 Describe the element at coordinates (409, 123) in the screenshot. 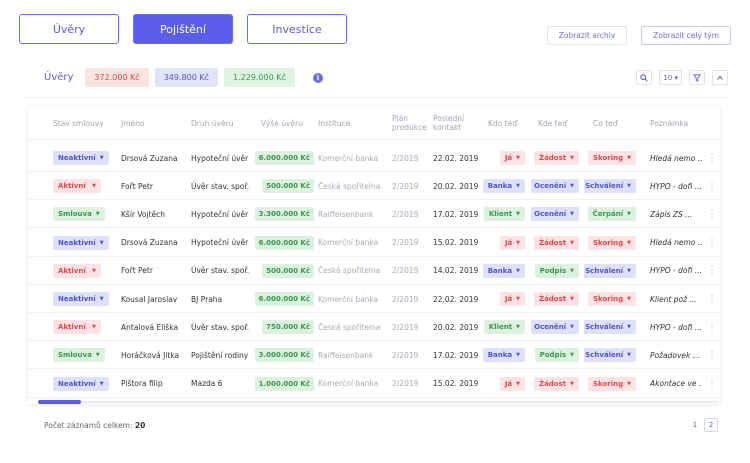

I see `column-header: Plán produkce` at that location.